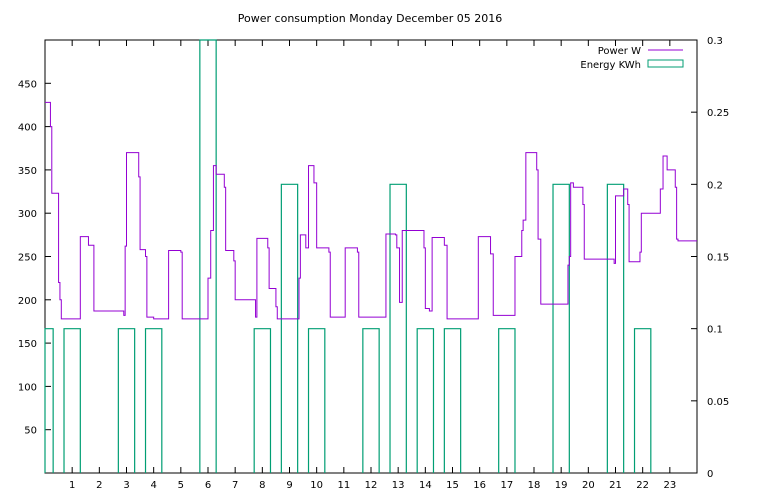 Image resolution: width=768 pixels, height=500 pixels. Describe the element at coordinates (208, 485) in the screenshot. I see `x-tick-label: 6` at that location.